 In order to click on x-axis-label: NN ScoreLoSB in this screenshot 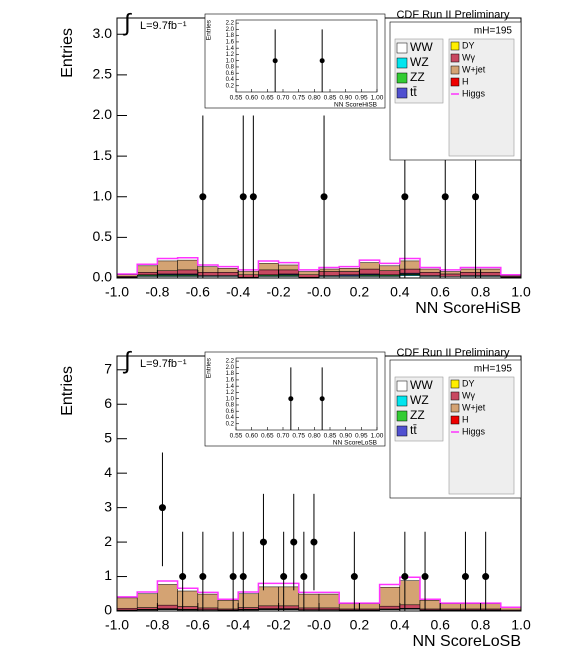, I will do `click(467, 641)`.